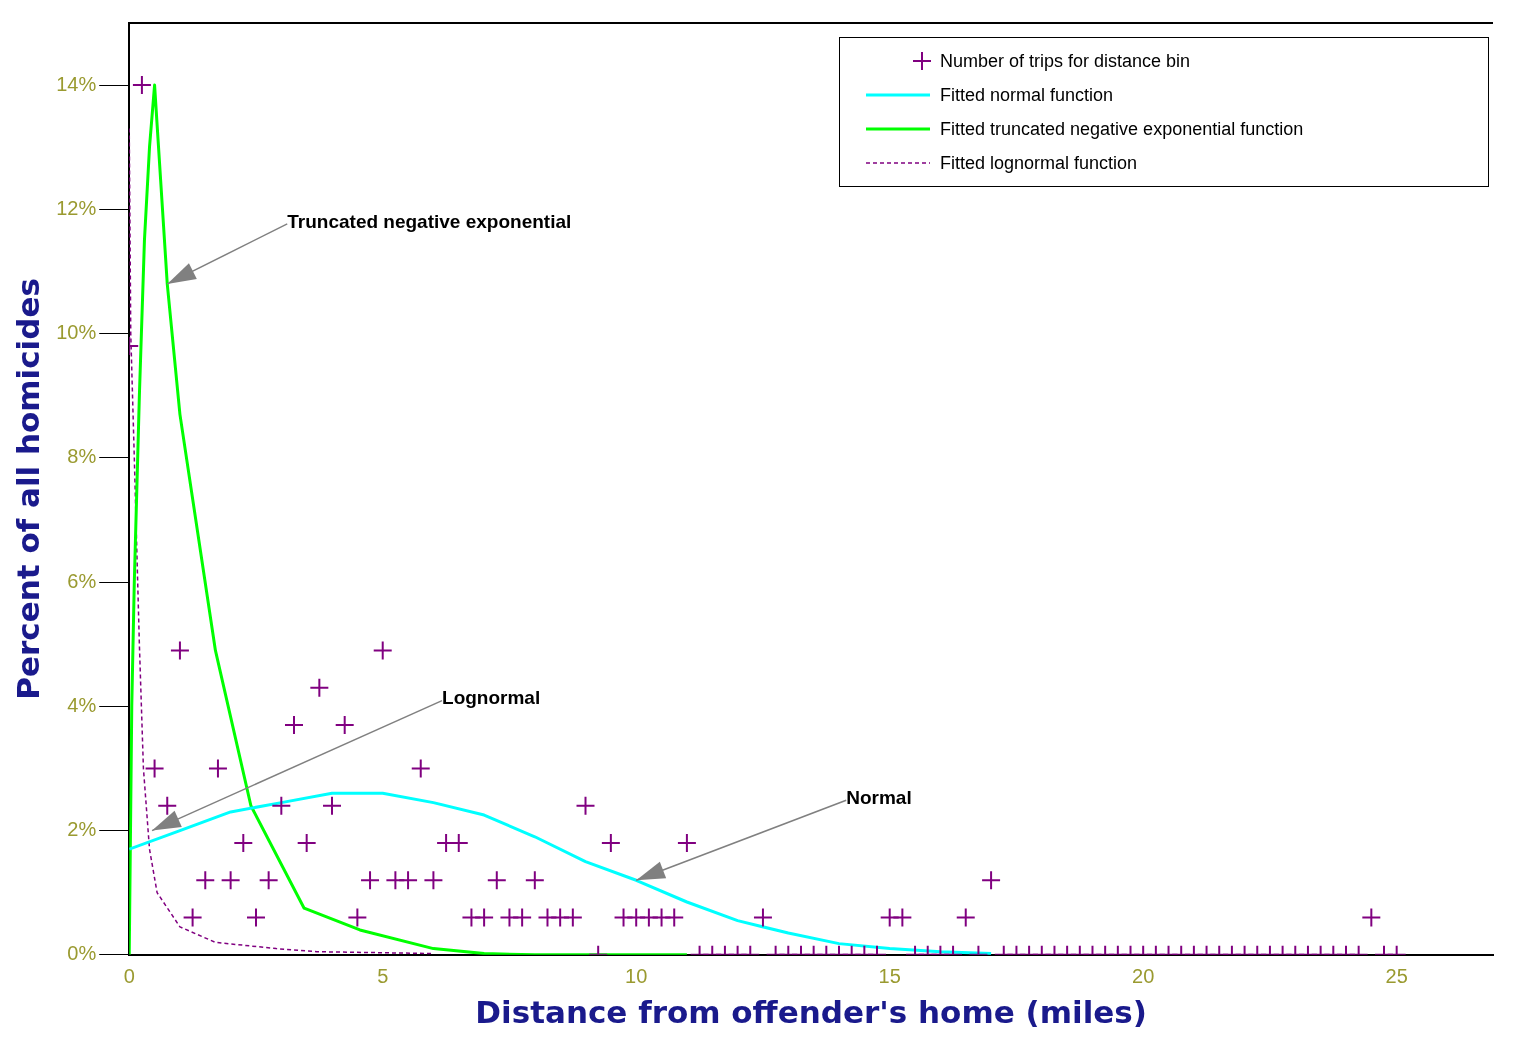 Image resolution: width=1514 pixels, height=1048 pixels. I want to click on y-tick-label: 8%, so click(82, 456).